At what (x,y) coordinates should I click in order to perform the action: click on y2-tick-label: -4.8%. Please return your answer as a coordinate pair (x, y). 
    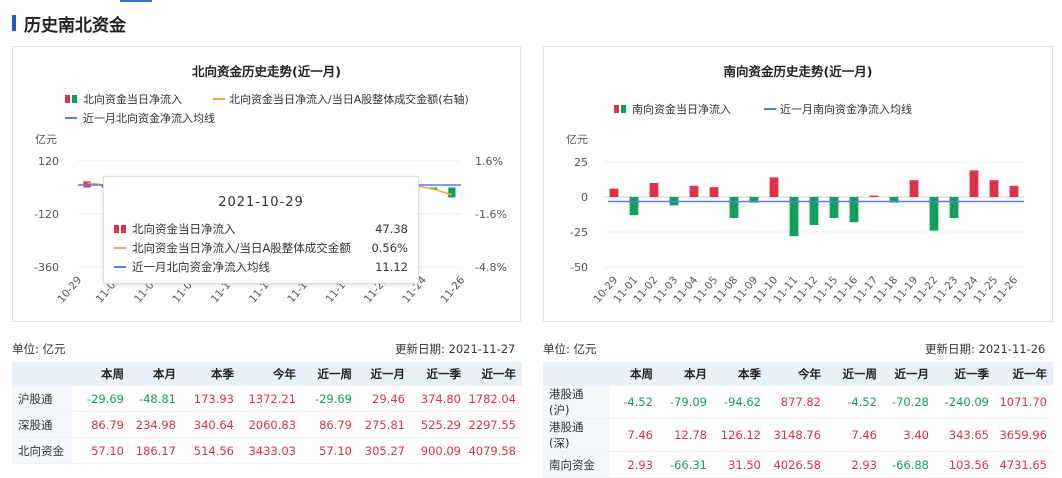
    Looking at the image, I should click on (491, 267).